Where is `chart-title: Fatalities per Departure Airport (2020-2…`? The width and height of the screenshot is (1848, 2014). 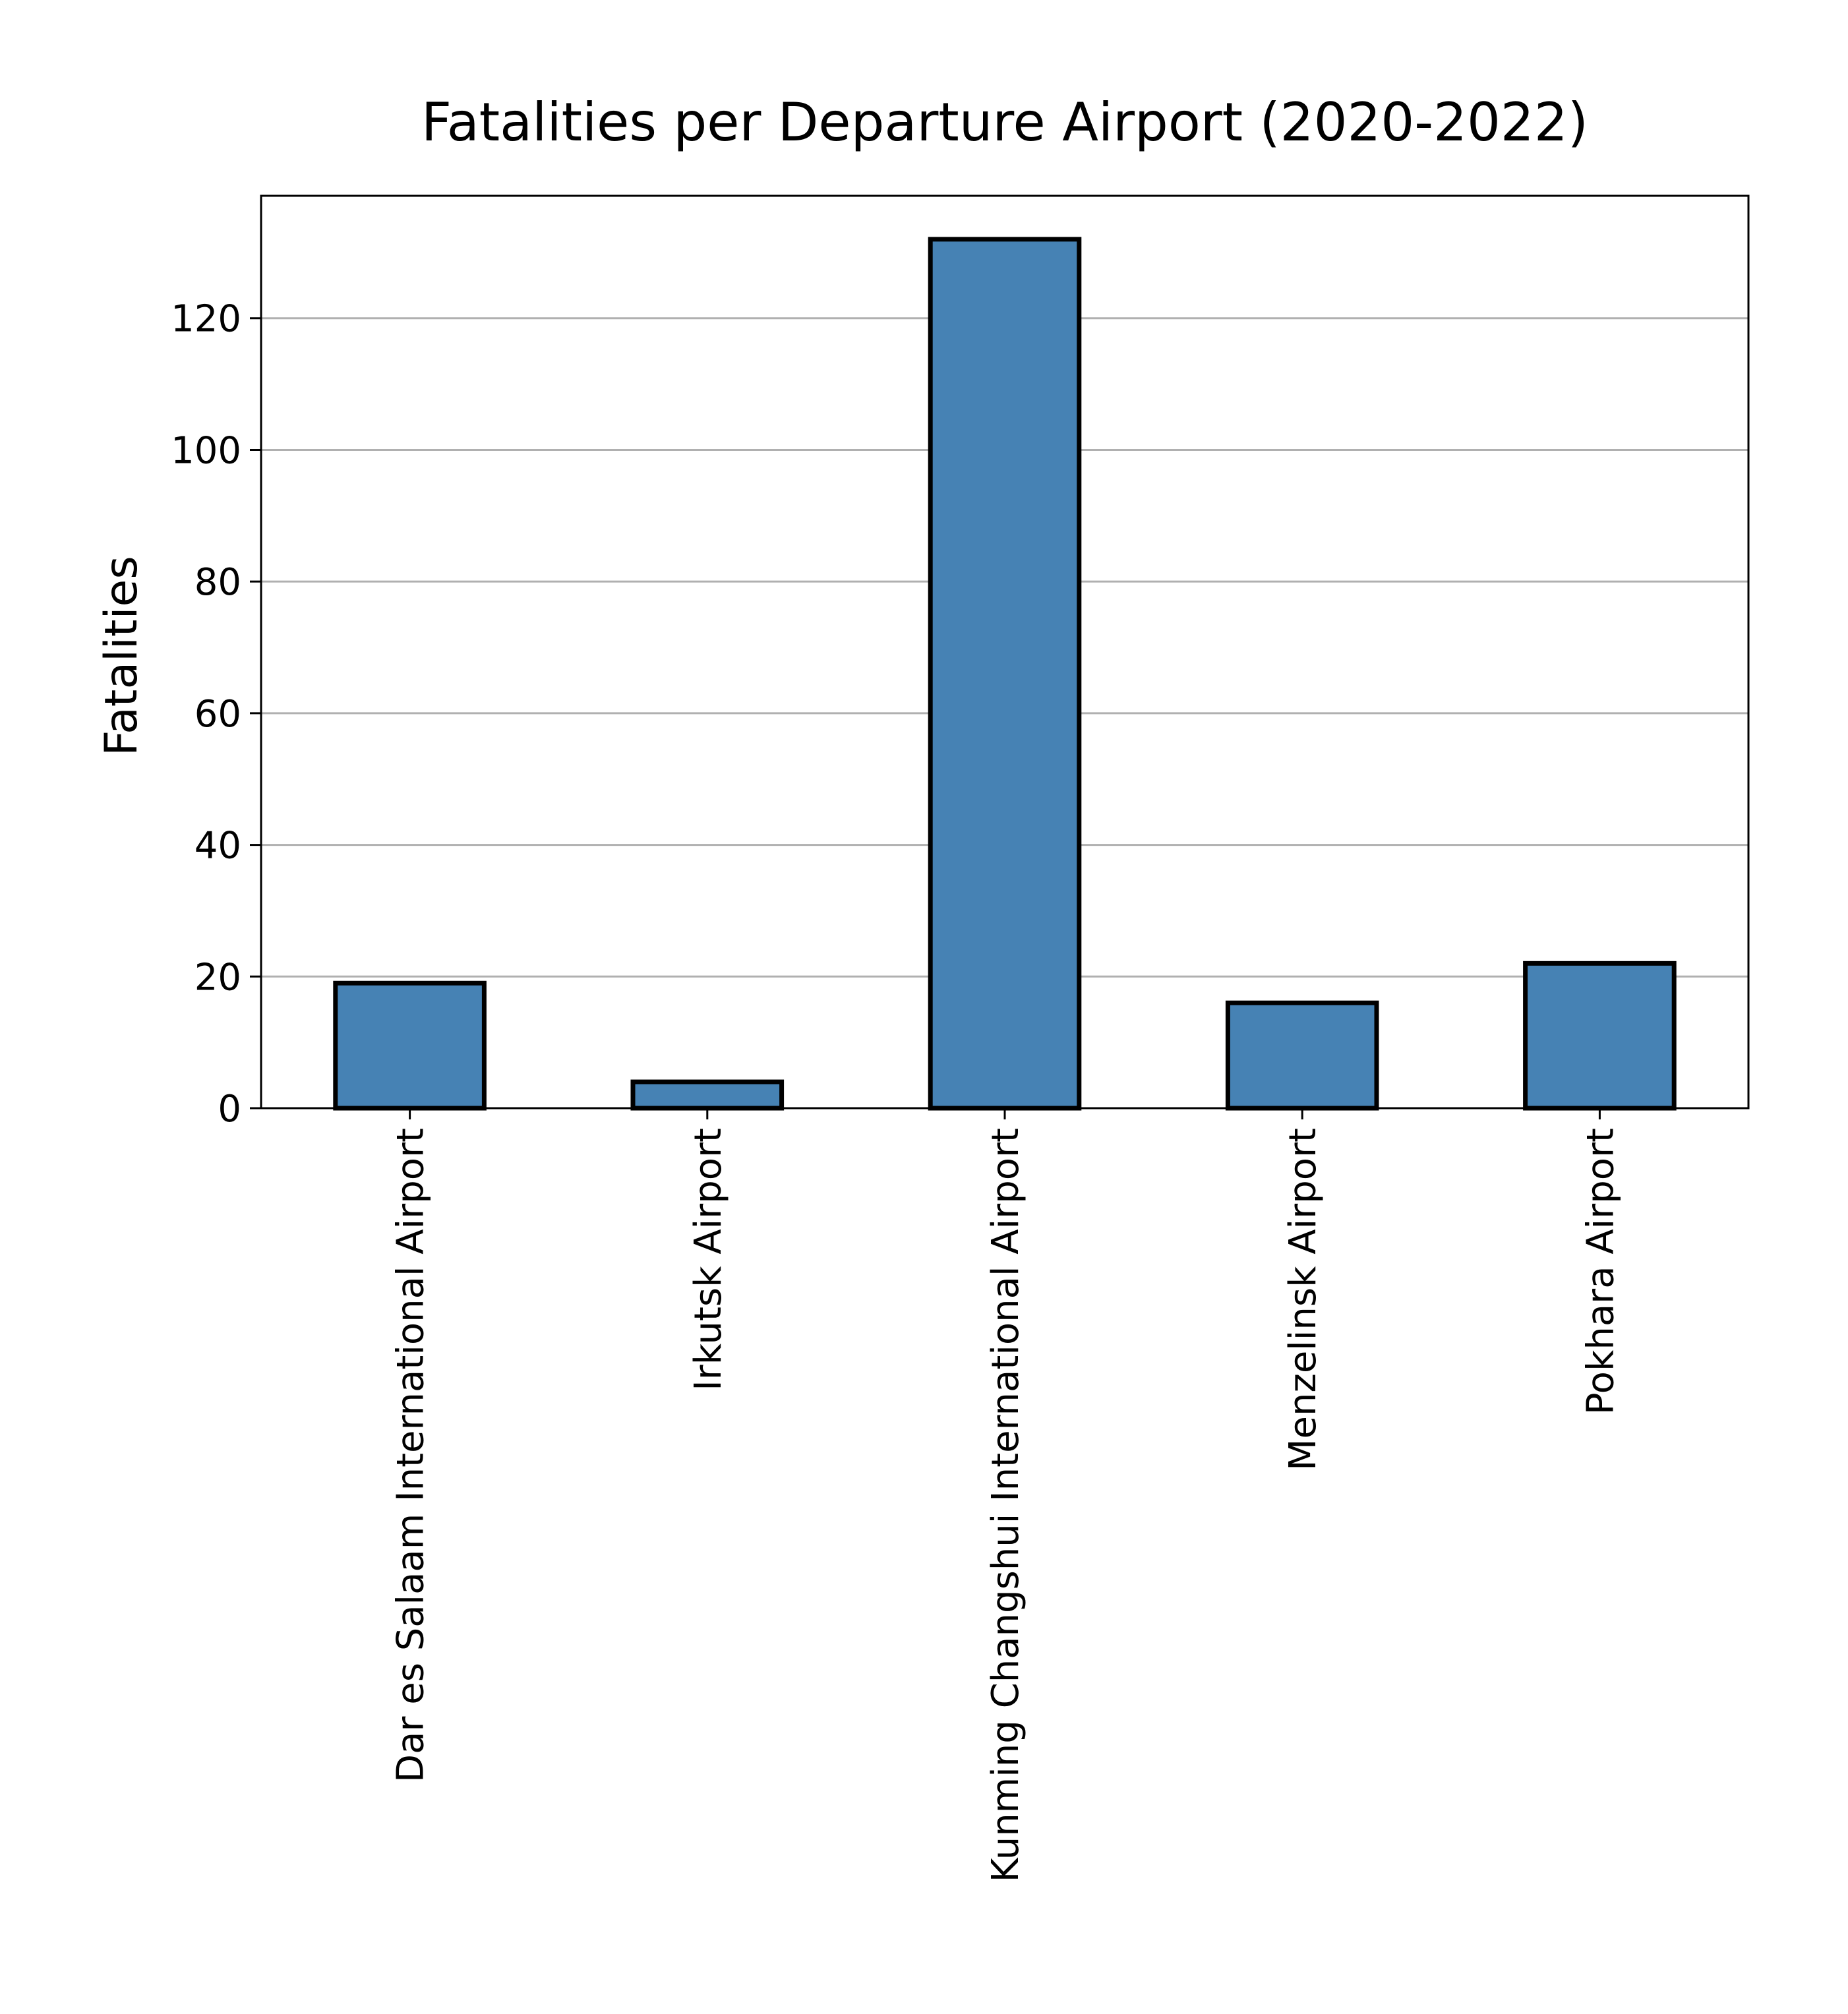 chart-title: Fatalities per Departure Airport (2020-2… is located at coordinates (1004, 122).